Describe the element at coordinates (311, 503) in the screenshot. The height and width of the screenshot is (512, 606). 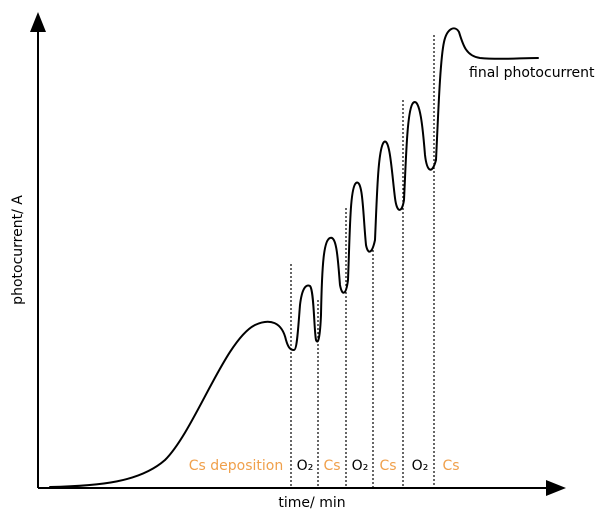
I see `x-axis-label: time/ min` at that location.